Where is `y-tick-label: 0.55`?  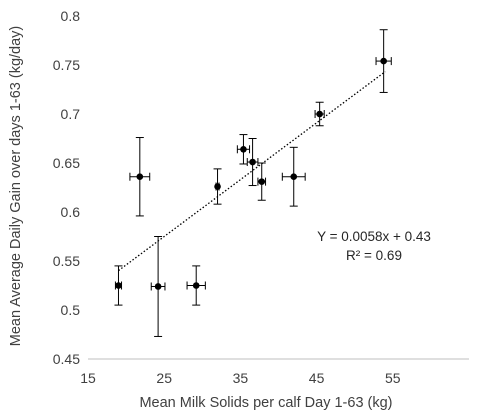 y-tick-label: 0.55 is located at coordinates (66, 261).